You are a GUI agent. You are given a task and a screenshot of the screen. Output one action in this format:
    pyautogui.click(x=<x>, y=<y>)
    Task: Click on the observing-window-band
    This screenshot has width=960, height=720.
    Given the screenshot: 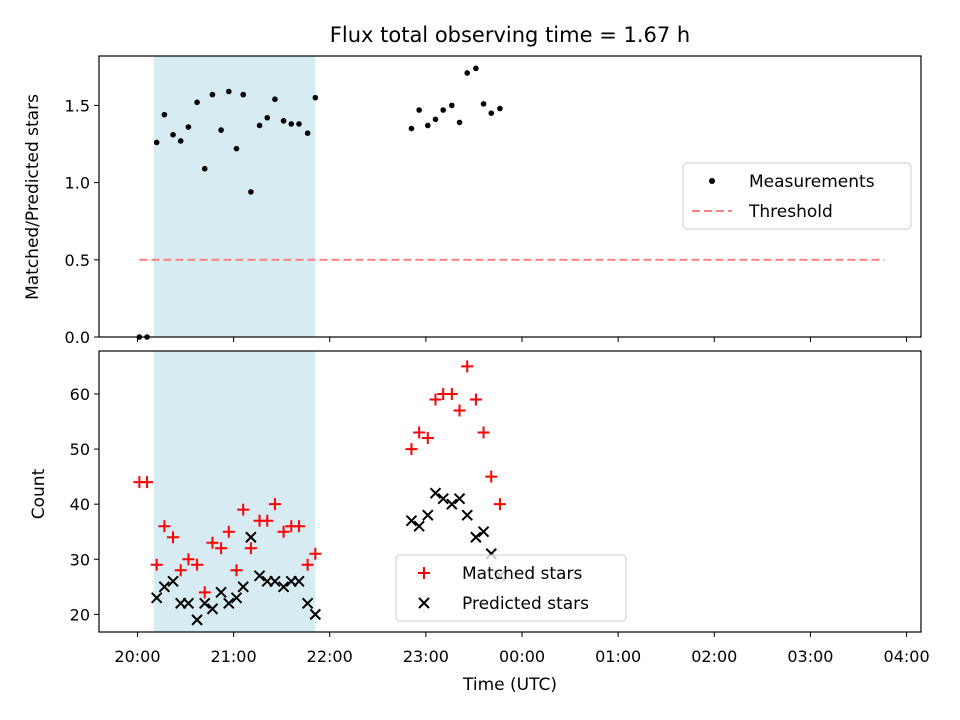 What is the action you would take?
    pyautogui.click(x=234, y=196)
    